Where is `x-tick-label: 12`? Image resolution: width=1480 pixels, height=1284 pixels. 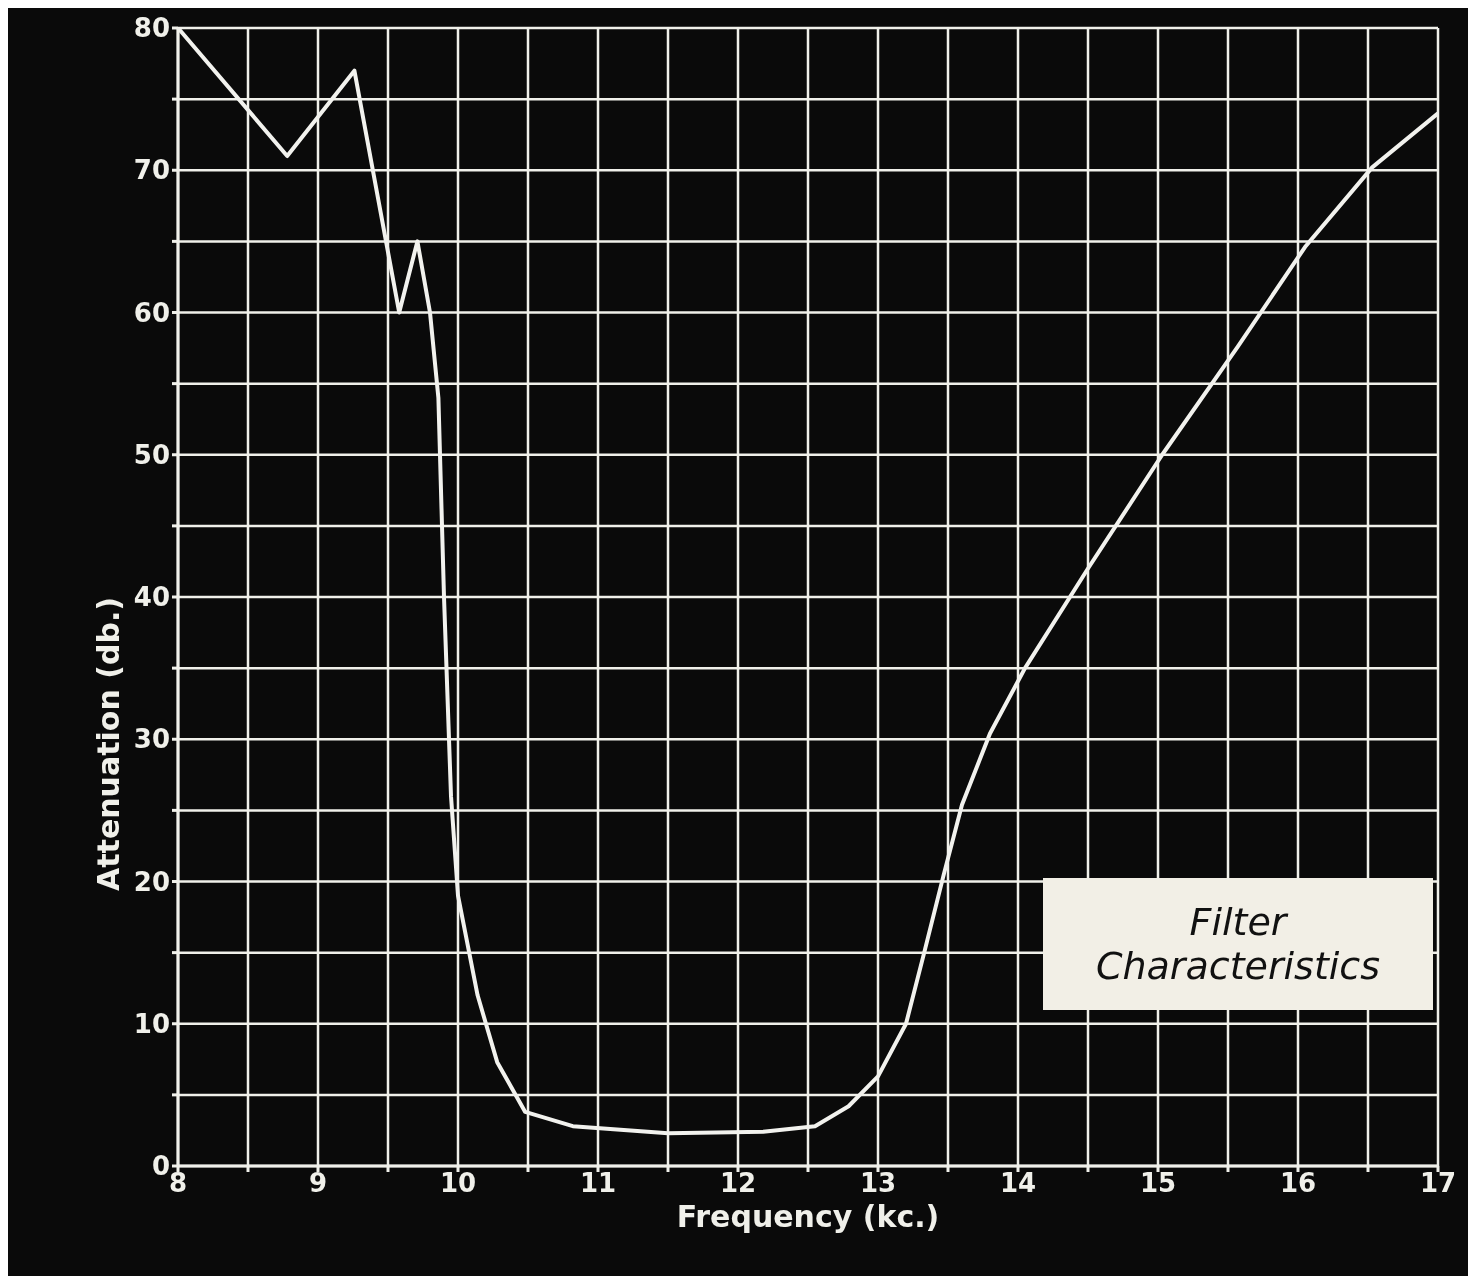 x-tick-label: 12 is located at coordinates (738, 1183).